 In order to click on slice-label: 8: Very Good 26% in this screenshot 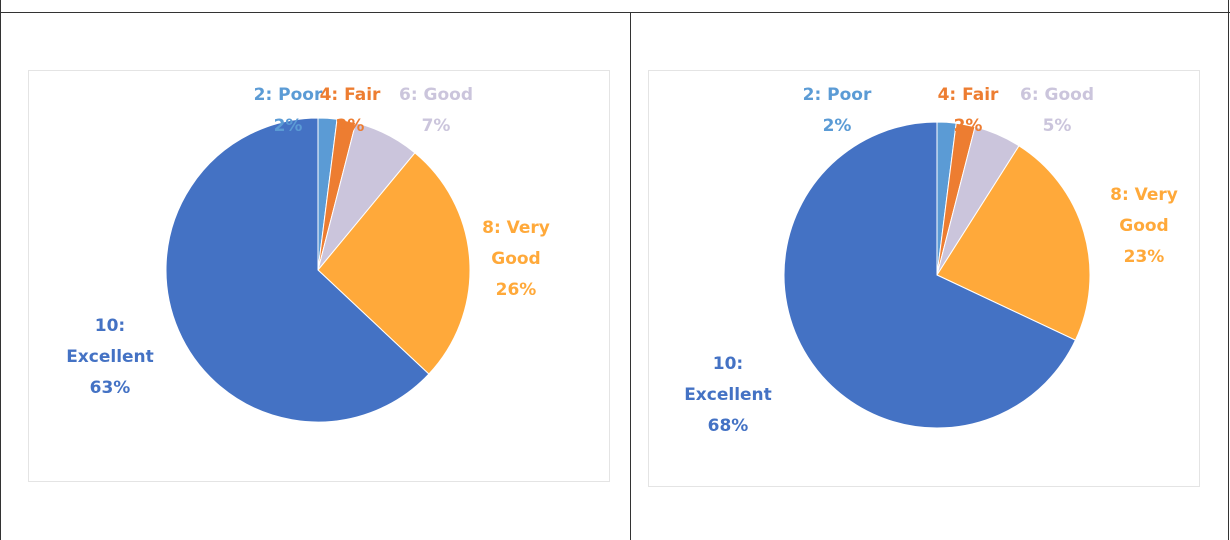, I will do `click(516, 259)`.